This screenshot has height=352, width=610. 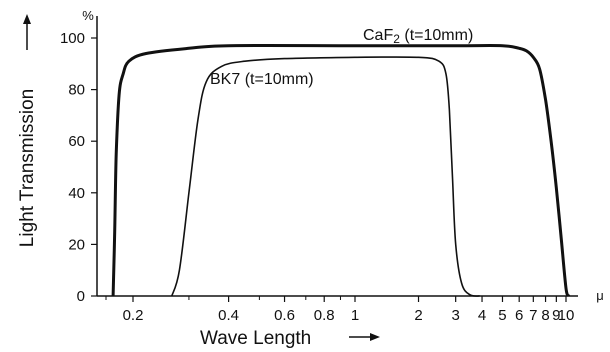 I want to click on x-tick-label: 0.8, so click(x=324, y=315).